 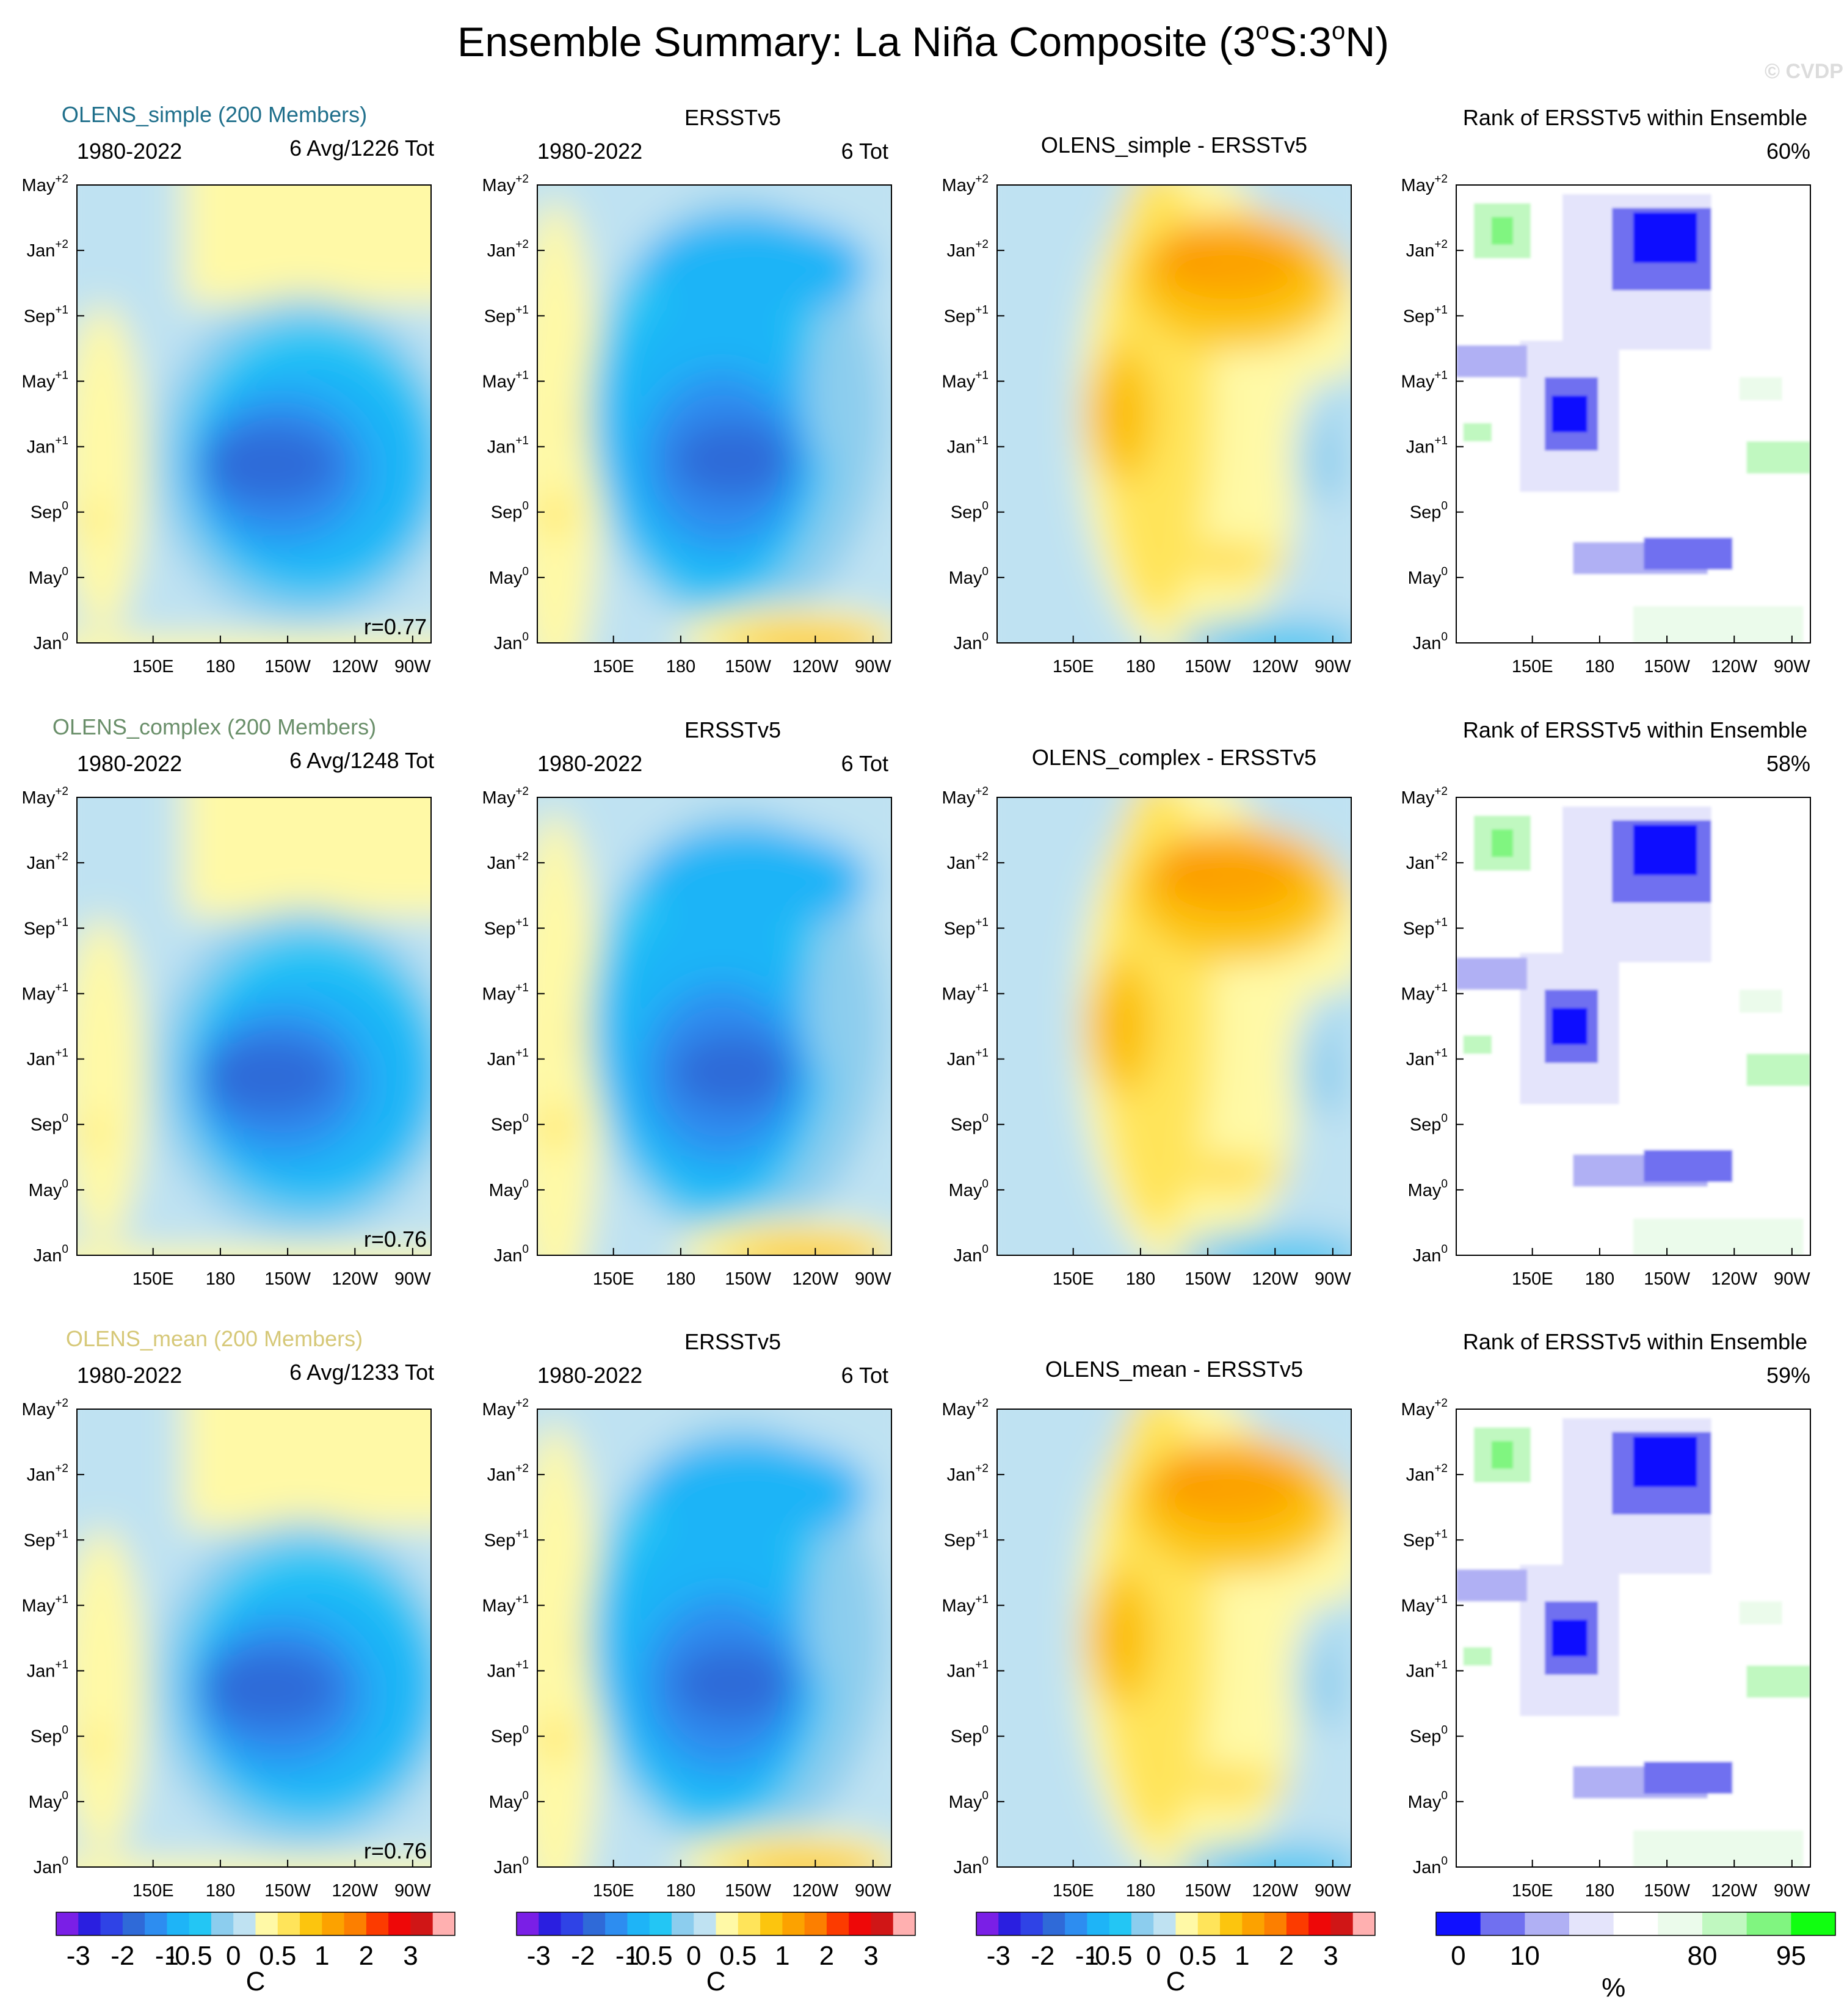 What do you see at coordinates (307, 856) in the screenshot?
I see `field-warm-top` at bounding box center [307, 856].